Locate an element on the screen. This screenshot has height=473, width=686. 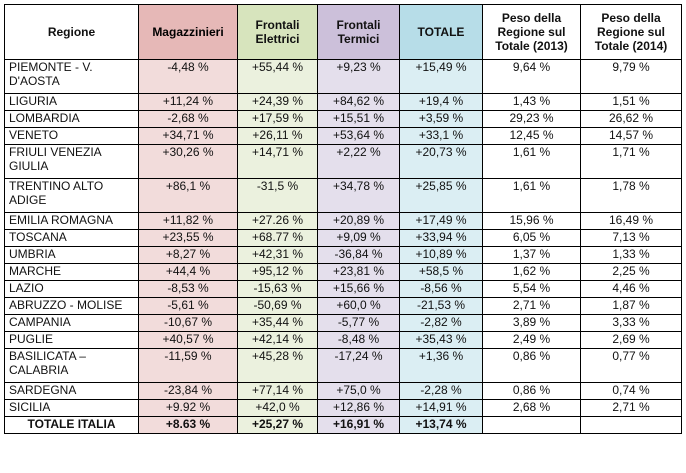
cell-regione: UMBRIA is located at coordinates (71, 255).